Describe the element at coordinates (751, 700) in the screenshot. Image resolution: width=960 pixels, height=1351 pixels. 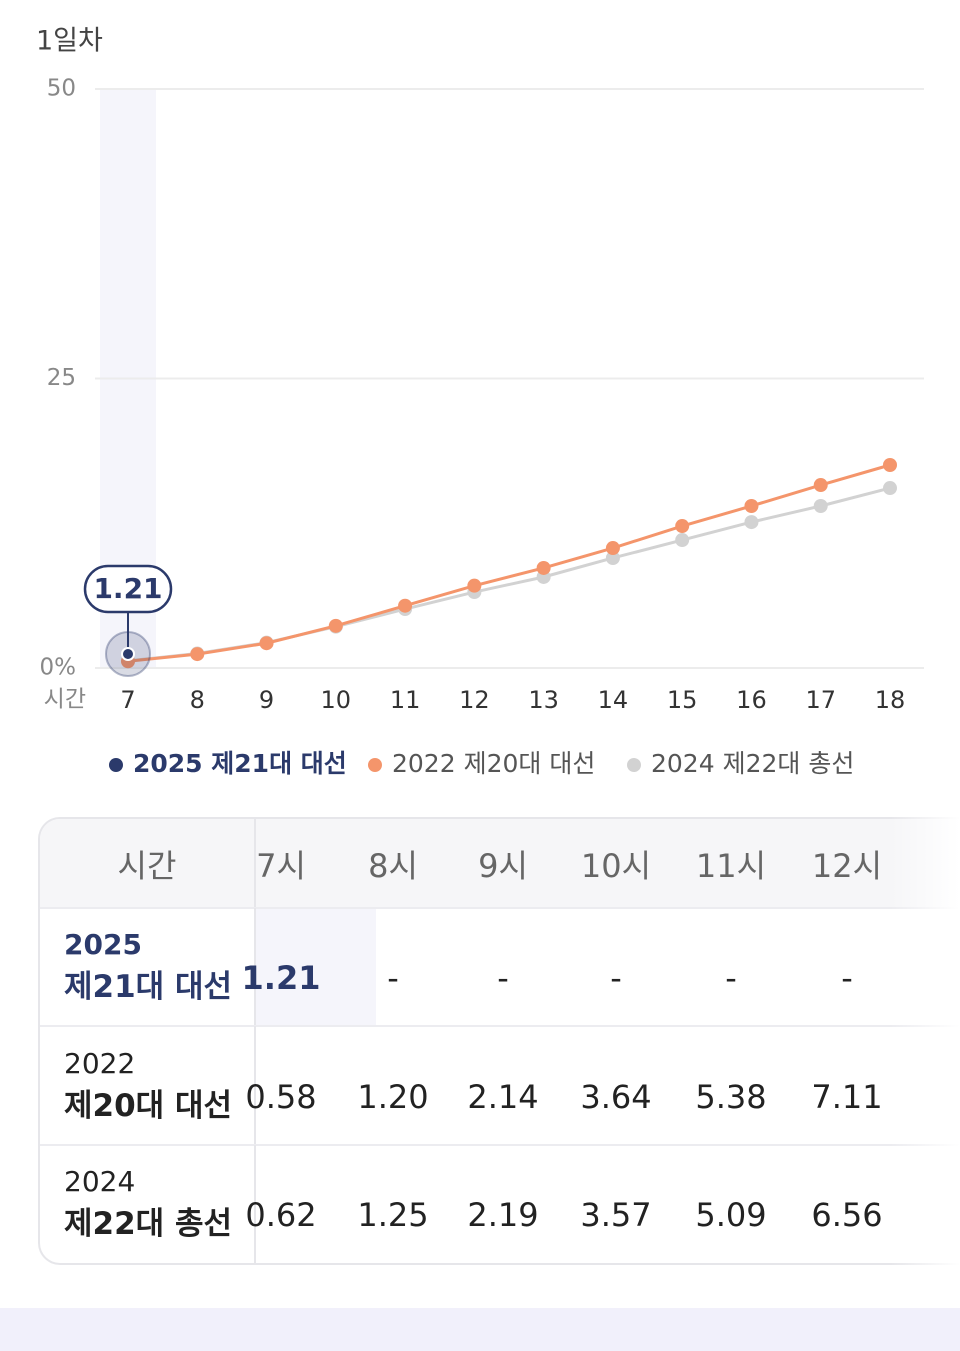
I see `x-tick-label: 16` at that location.